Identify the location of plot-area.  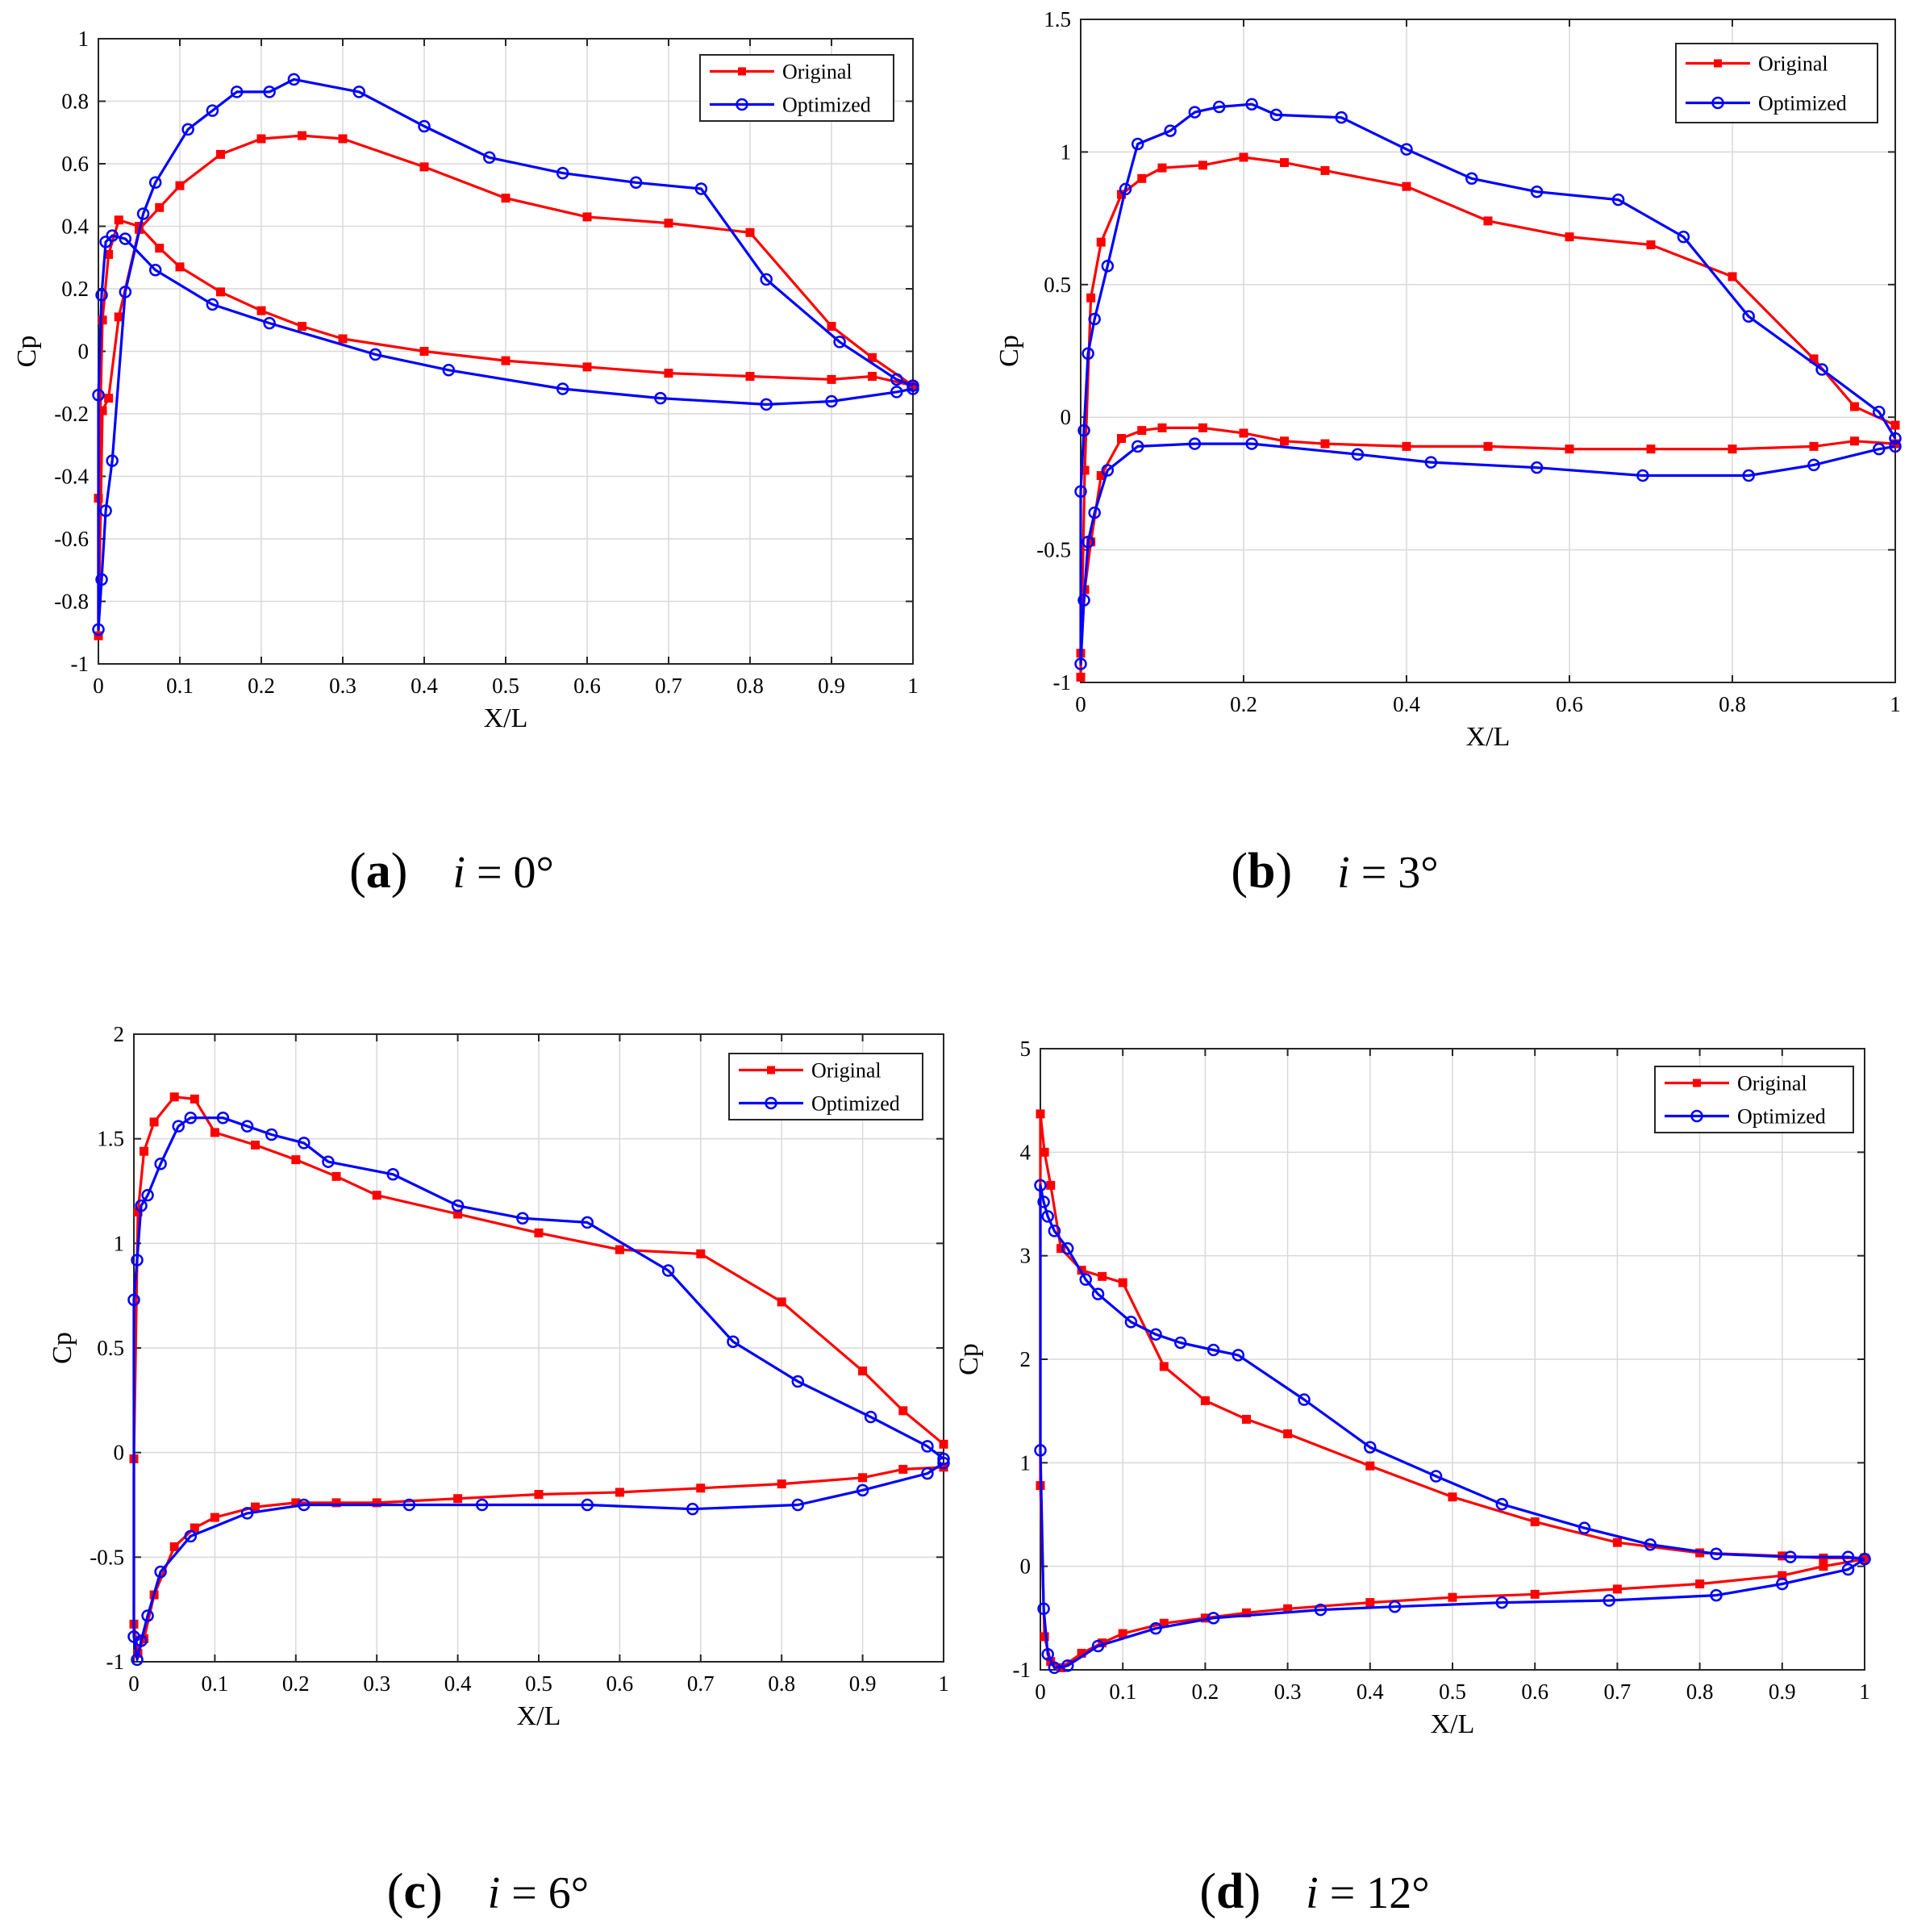
(1488, 350).